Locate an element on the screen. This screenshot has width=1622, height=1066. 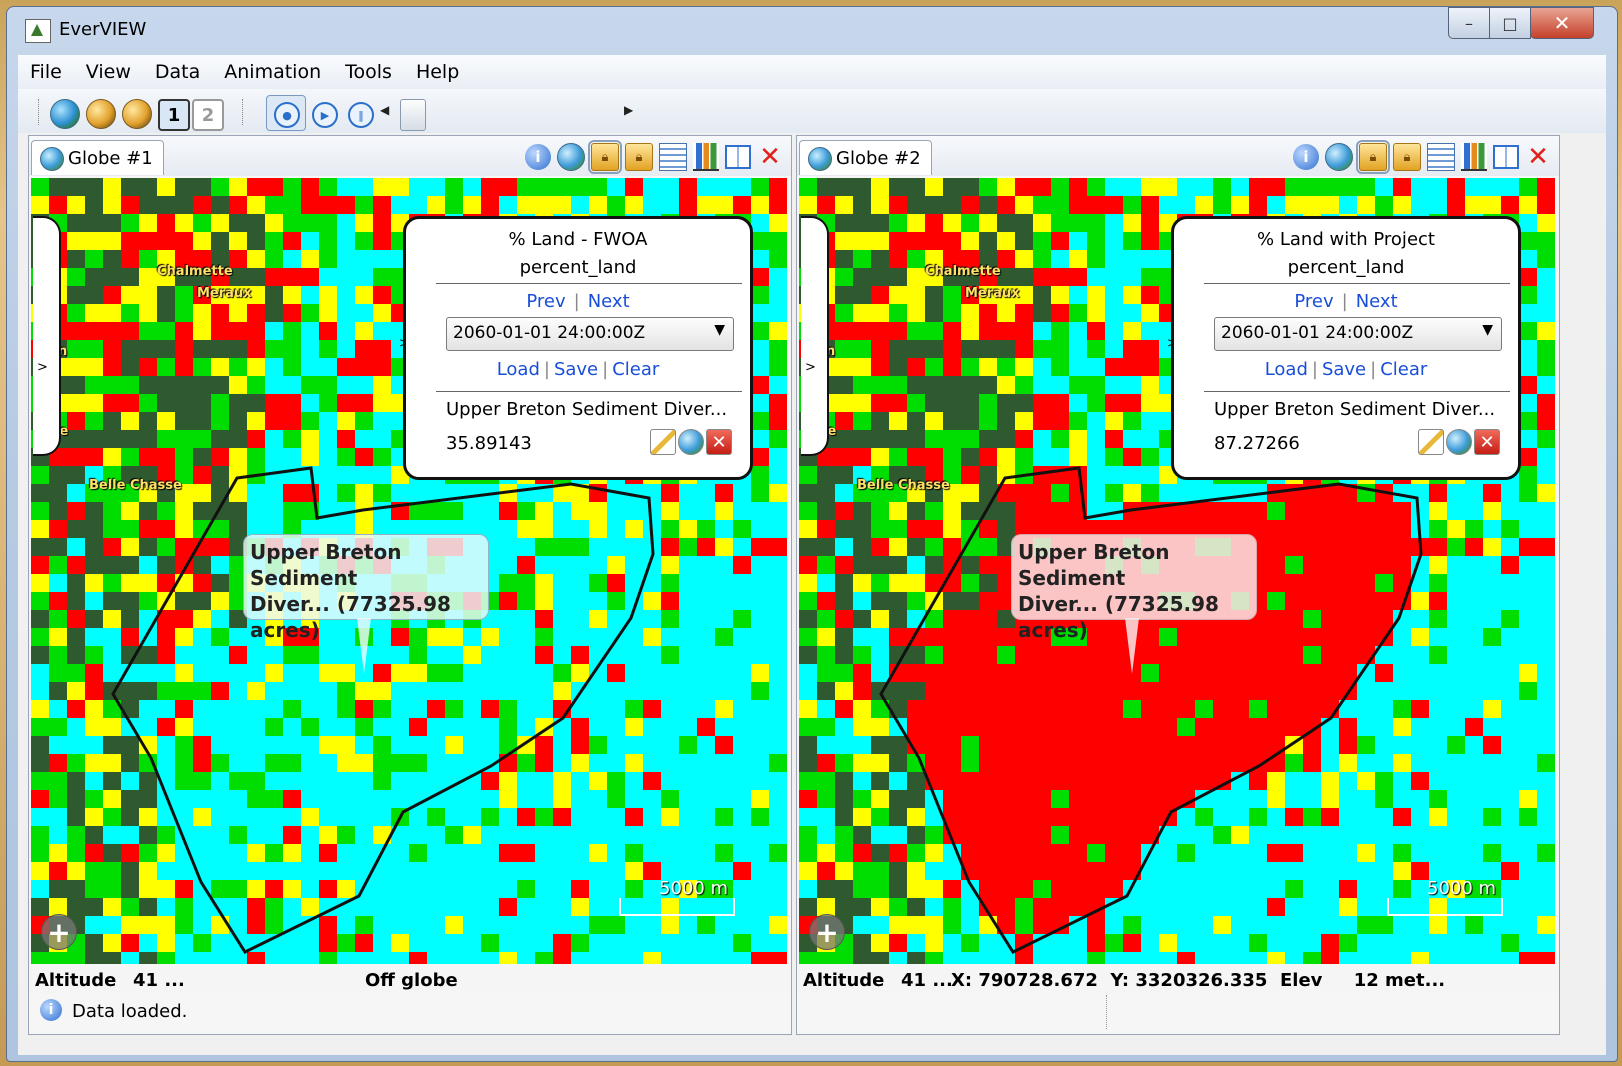
app-logo-icon is located at coordinates (38, 31).